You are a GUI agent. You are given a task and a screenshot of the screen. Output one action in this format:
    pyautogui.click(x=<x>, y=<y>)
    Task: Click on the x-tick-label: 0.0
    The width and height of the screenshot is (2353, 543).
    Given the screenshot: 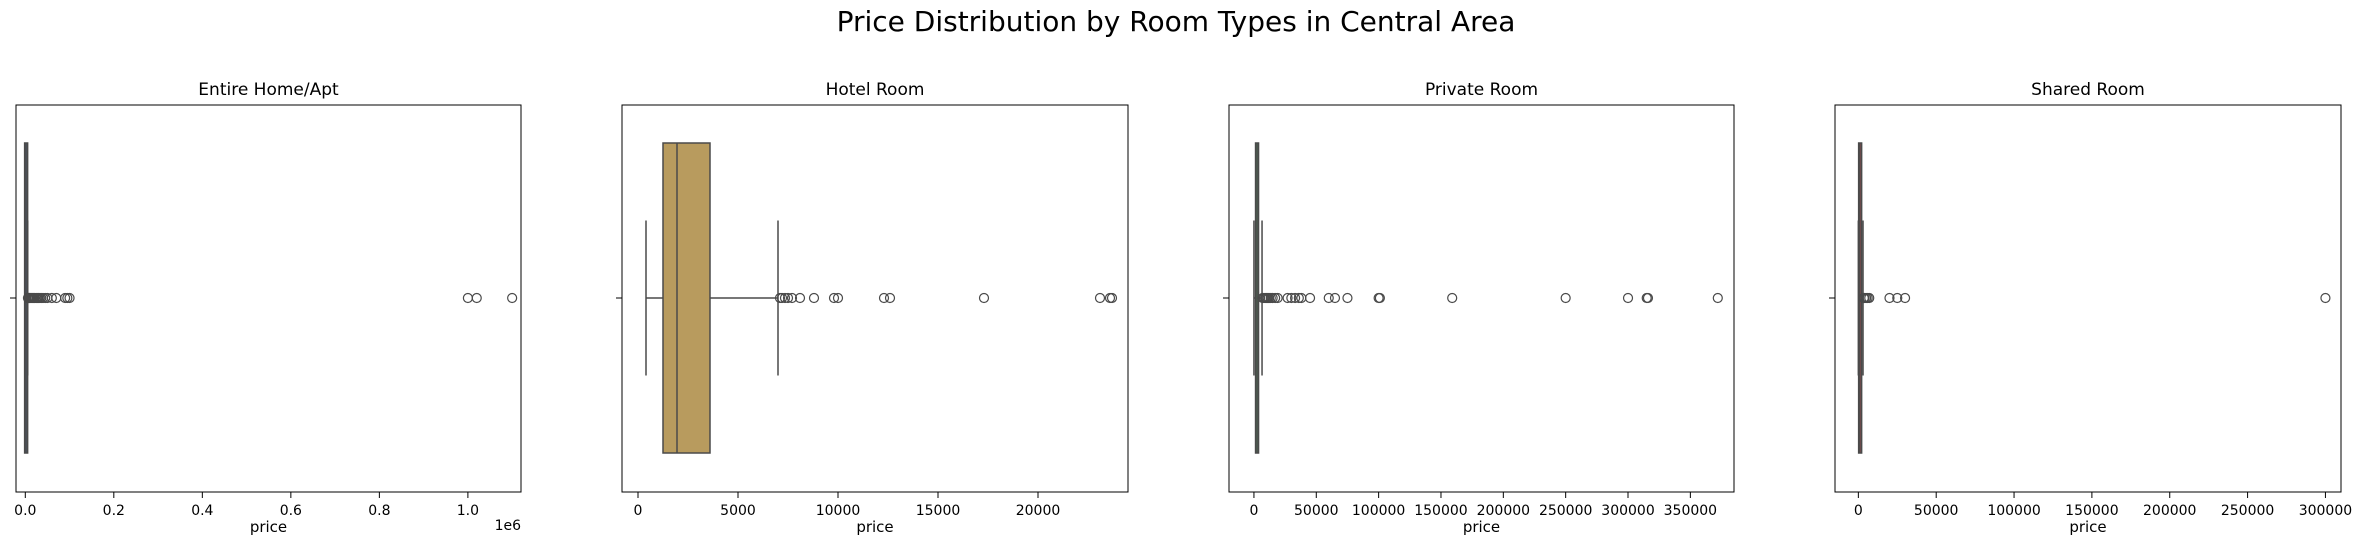 What is the action you would take?
    pyautogui.click(x=25, y=511)
    